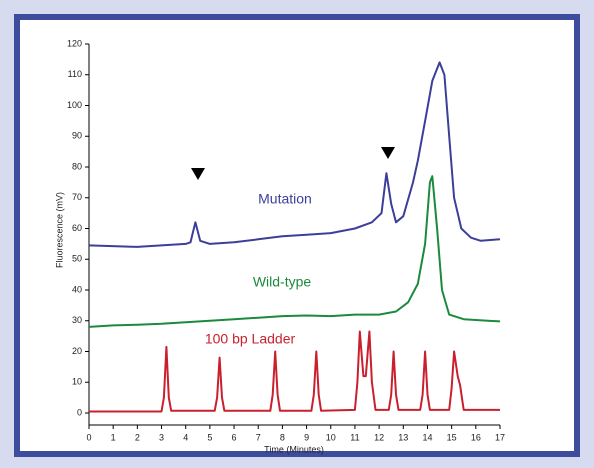  What do you see at coordinates (74, 43) in the screenshot?
I see `y-tick-label: 120` at bounding box center [74, 43].